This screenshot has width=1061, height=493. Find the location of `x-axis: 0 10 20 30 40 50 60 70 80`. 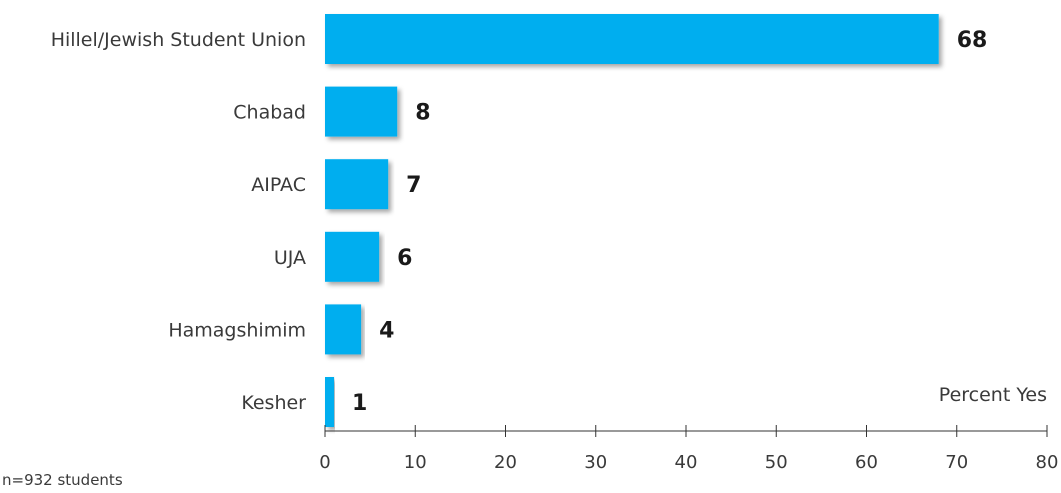

x-axis: 0 10 20 30 40 50 60 70 80 is located at coordinates (688, 449).